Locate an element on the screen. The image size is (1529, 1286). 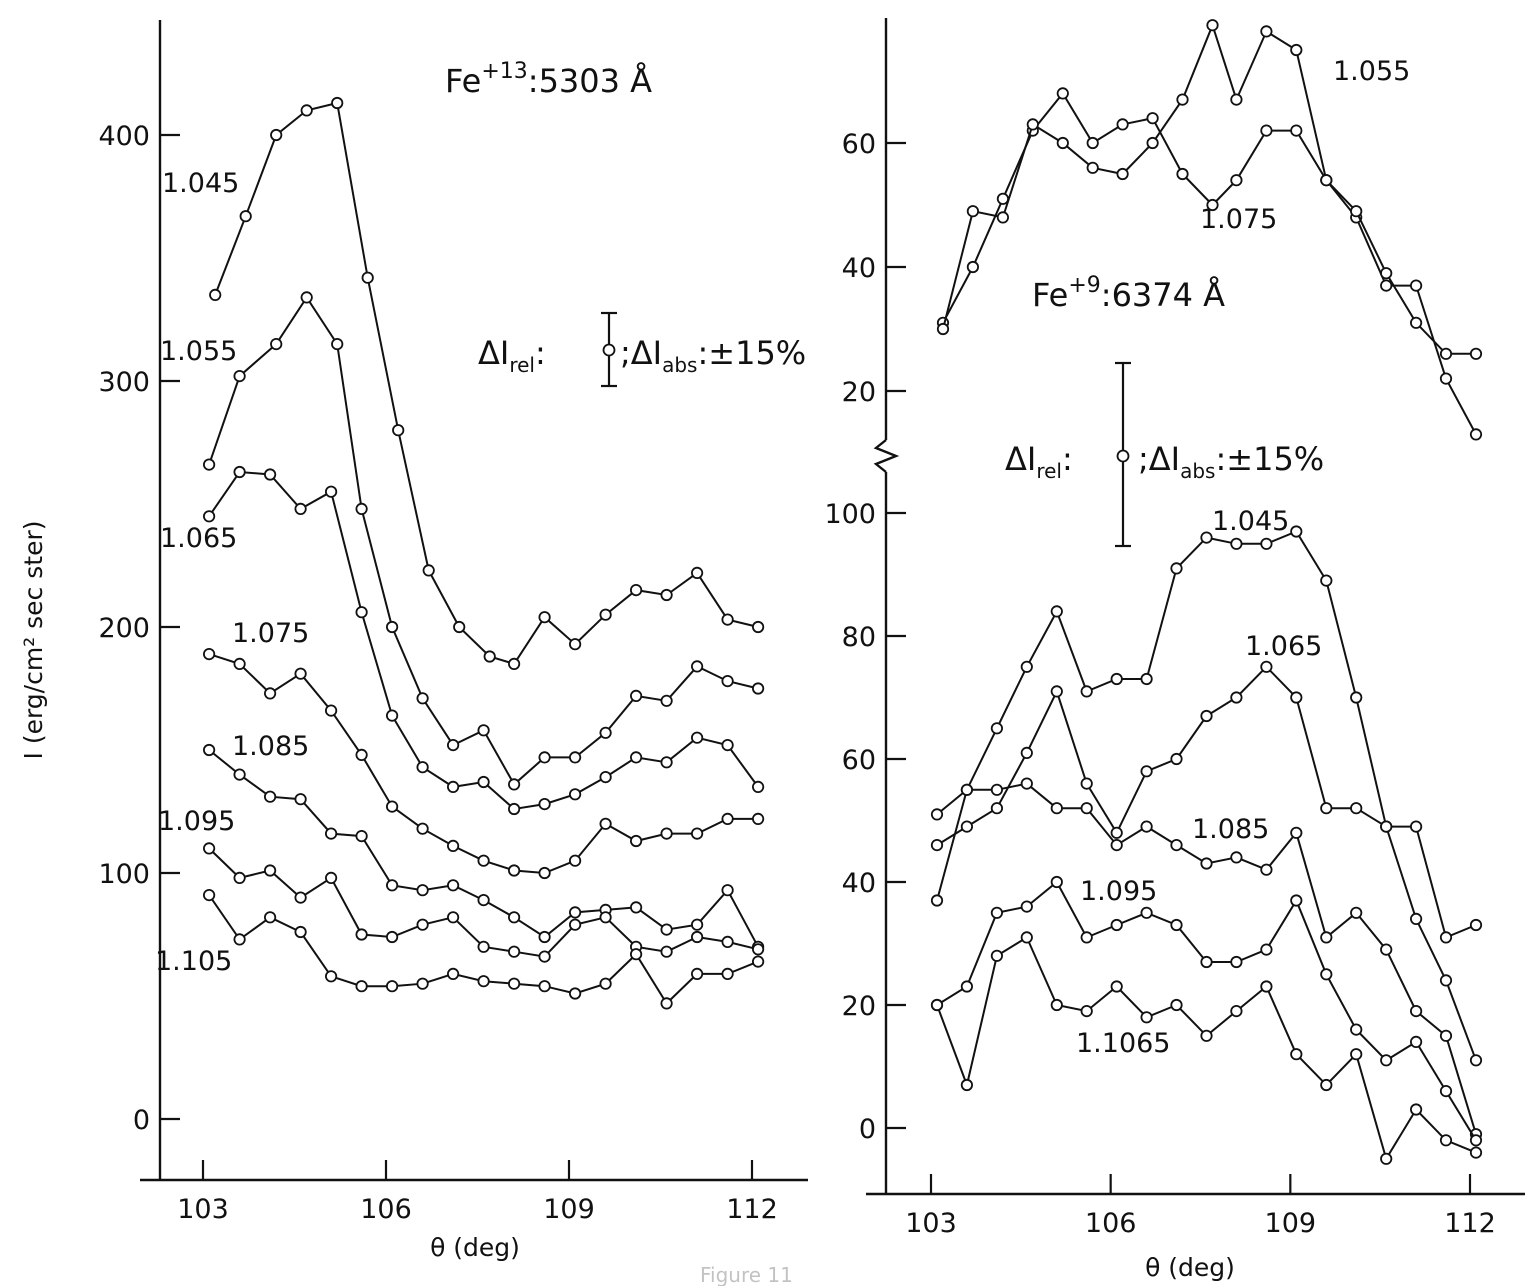
left-x-axis-title: θ (deg) is located at coordinates (475, 1247).